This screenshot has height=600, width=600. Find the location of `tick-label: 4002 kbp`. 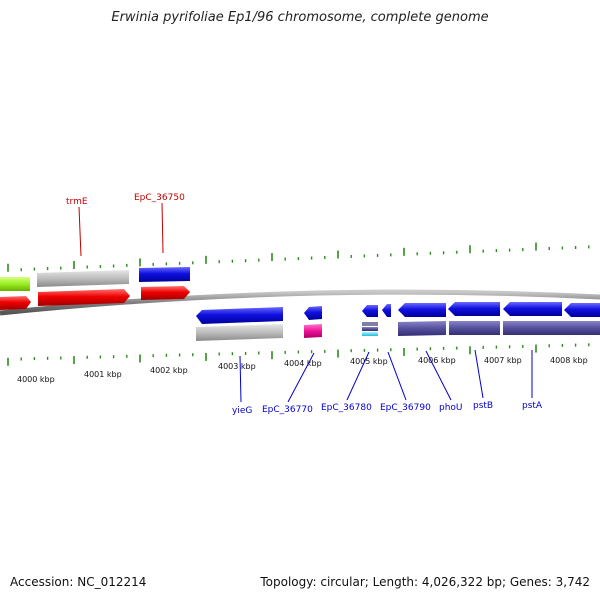

tick-label: 4002 kbp is located at coordinates (169, 370).